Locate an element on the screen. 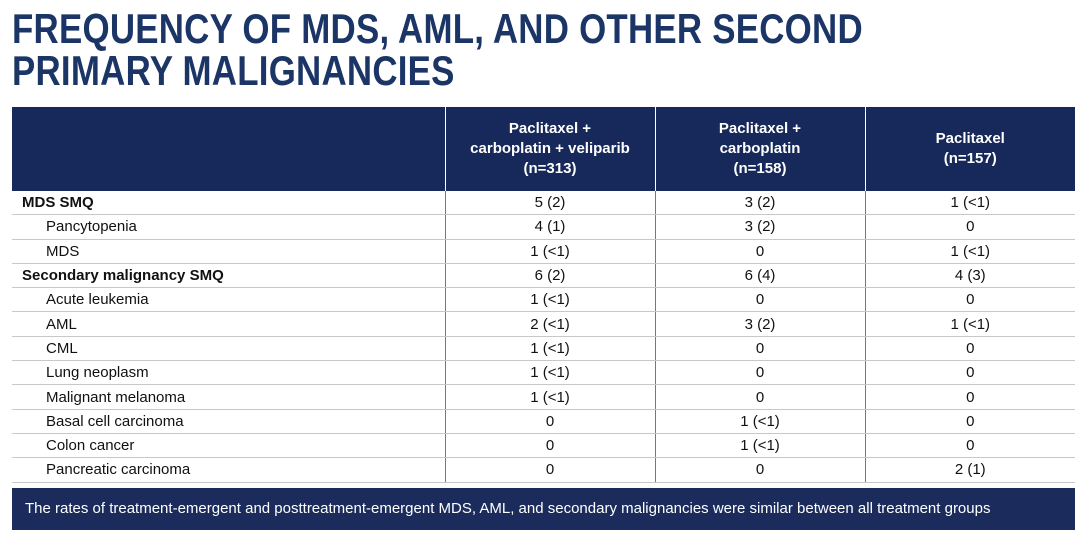 The width and height of the screenshot is (1080, 535). item-row: AML 2 (<1) 3 (2) 1 (<1) is located at coordinates (543, 324).